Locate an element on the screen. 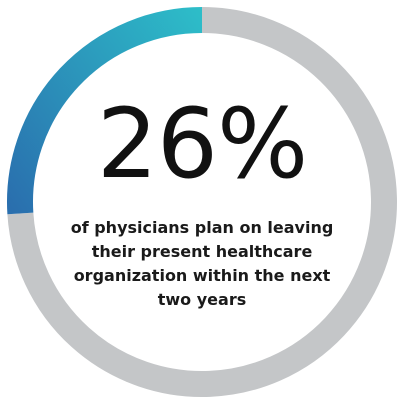  caption-line: of physicians plan on leaving is located at coordinates (202, 227).